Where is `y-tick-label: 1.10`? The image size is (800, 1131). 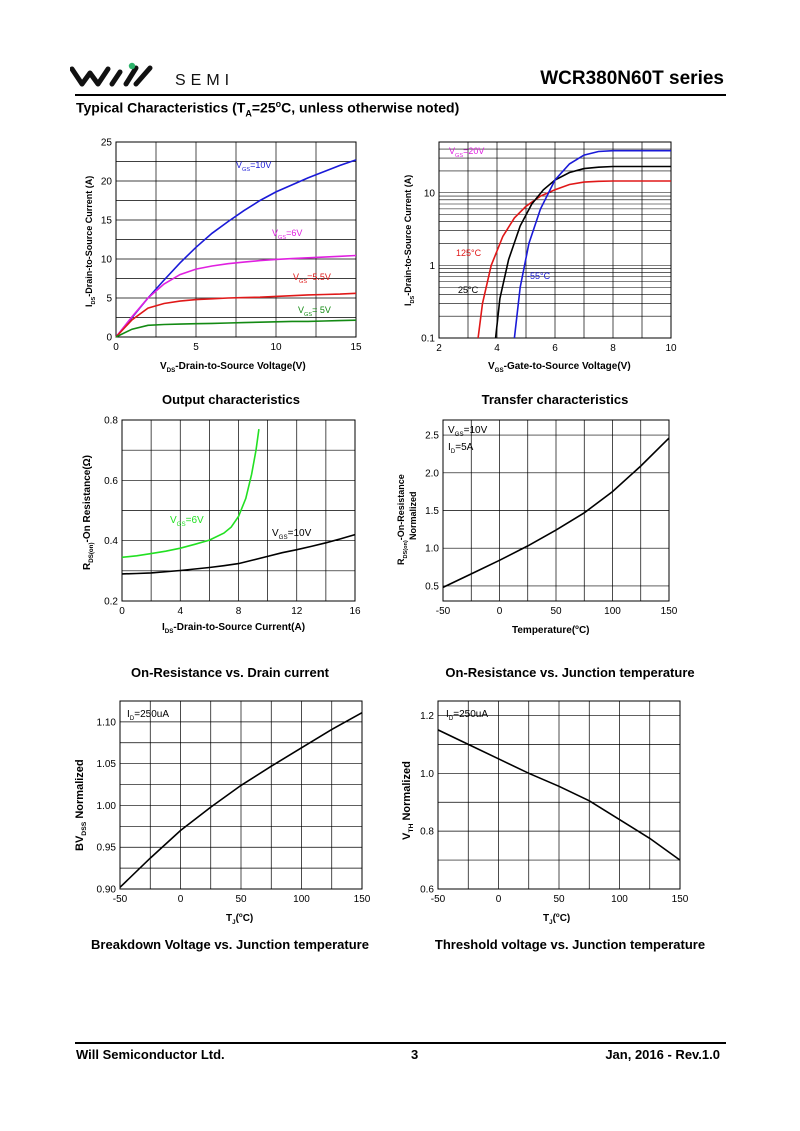
y-tick-label: 1.10 is located at coordinates (107, 722).